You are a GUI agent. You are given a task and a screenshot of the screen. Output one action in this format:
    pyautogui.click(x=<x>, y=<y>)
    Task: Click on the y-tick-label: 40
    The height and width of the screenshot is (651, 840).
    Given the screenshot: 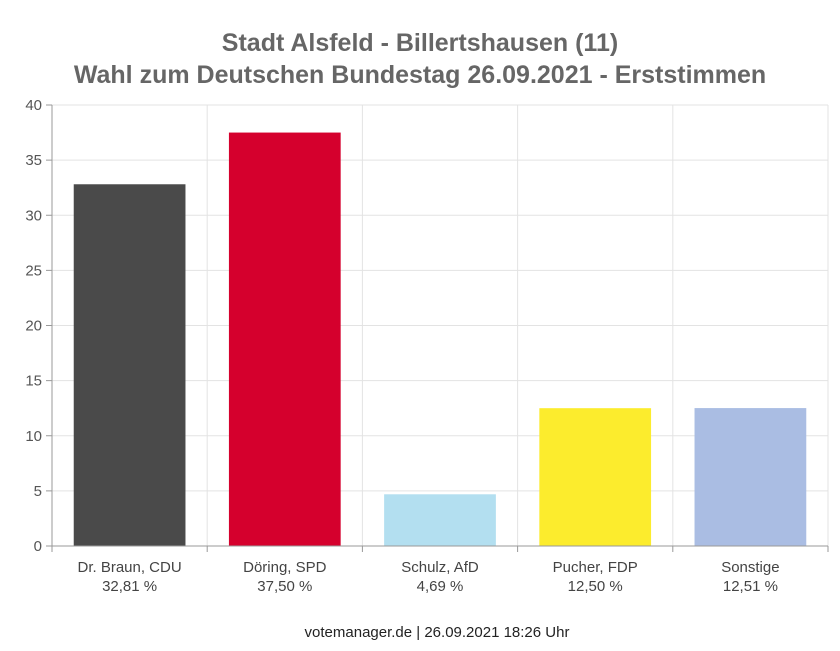 What is the action you would take?
    pyautogui.click(x=33, y=105)
    